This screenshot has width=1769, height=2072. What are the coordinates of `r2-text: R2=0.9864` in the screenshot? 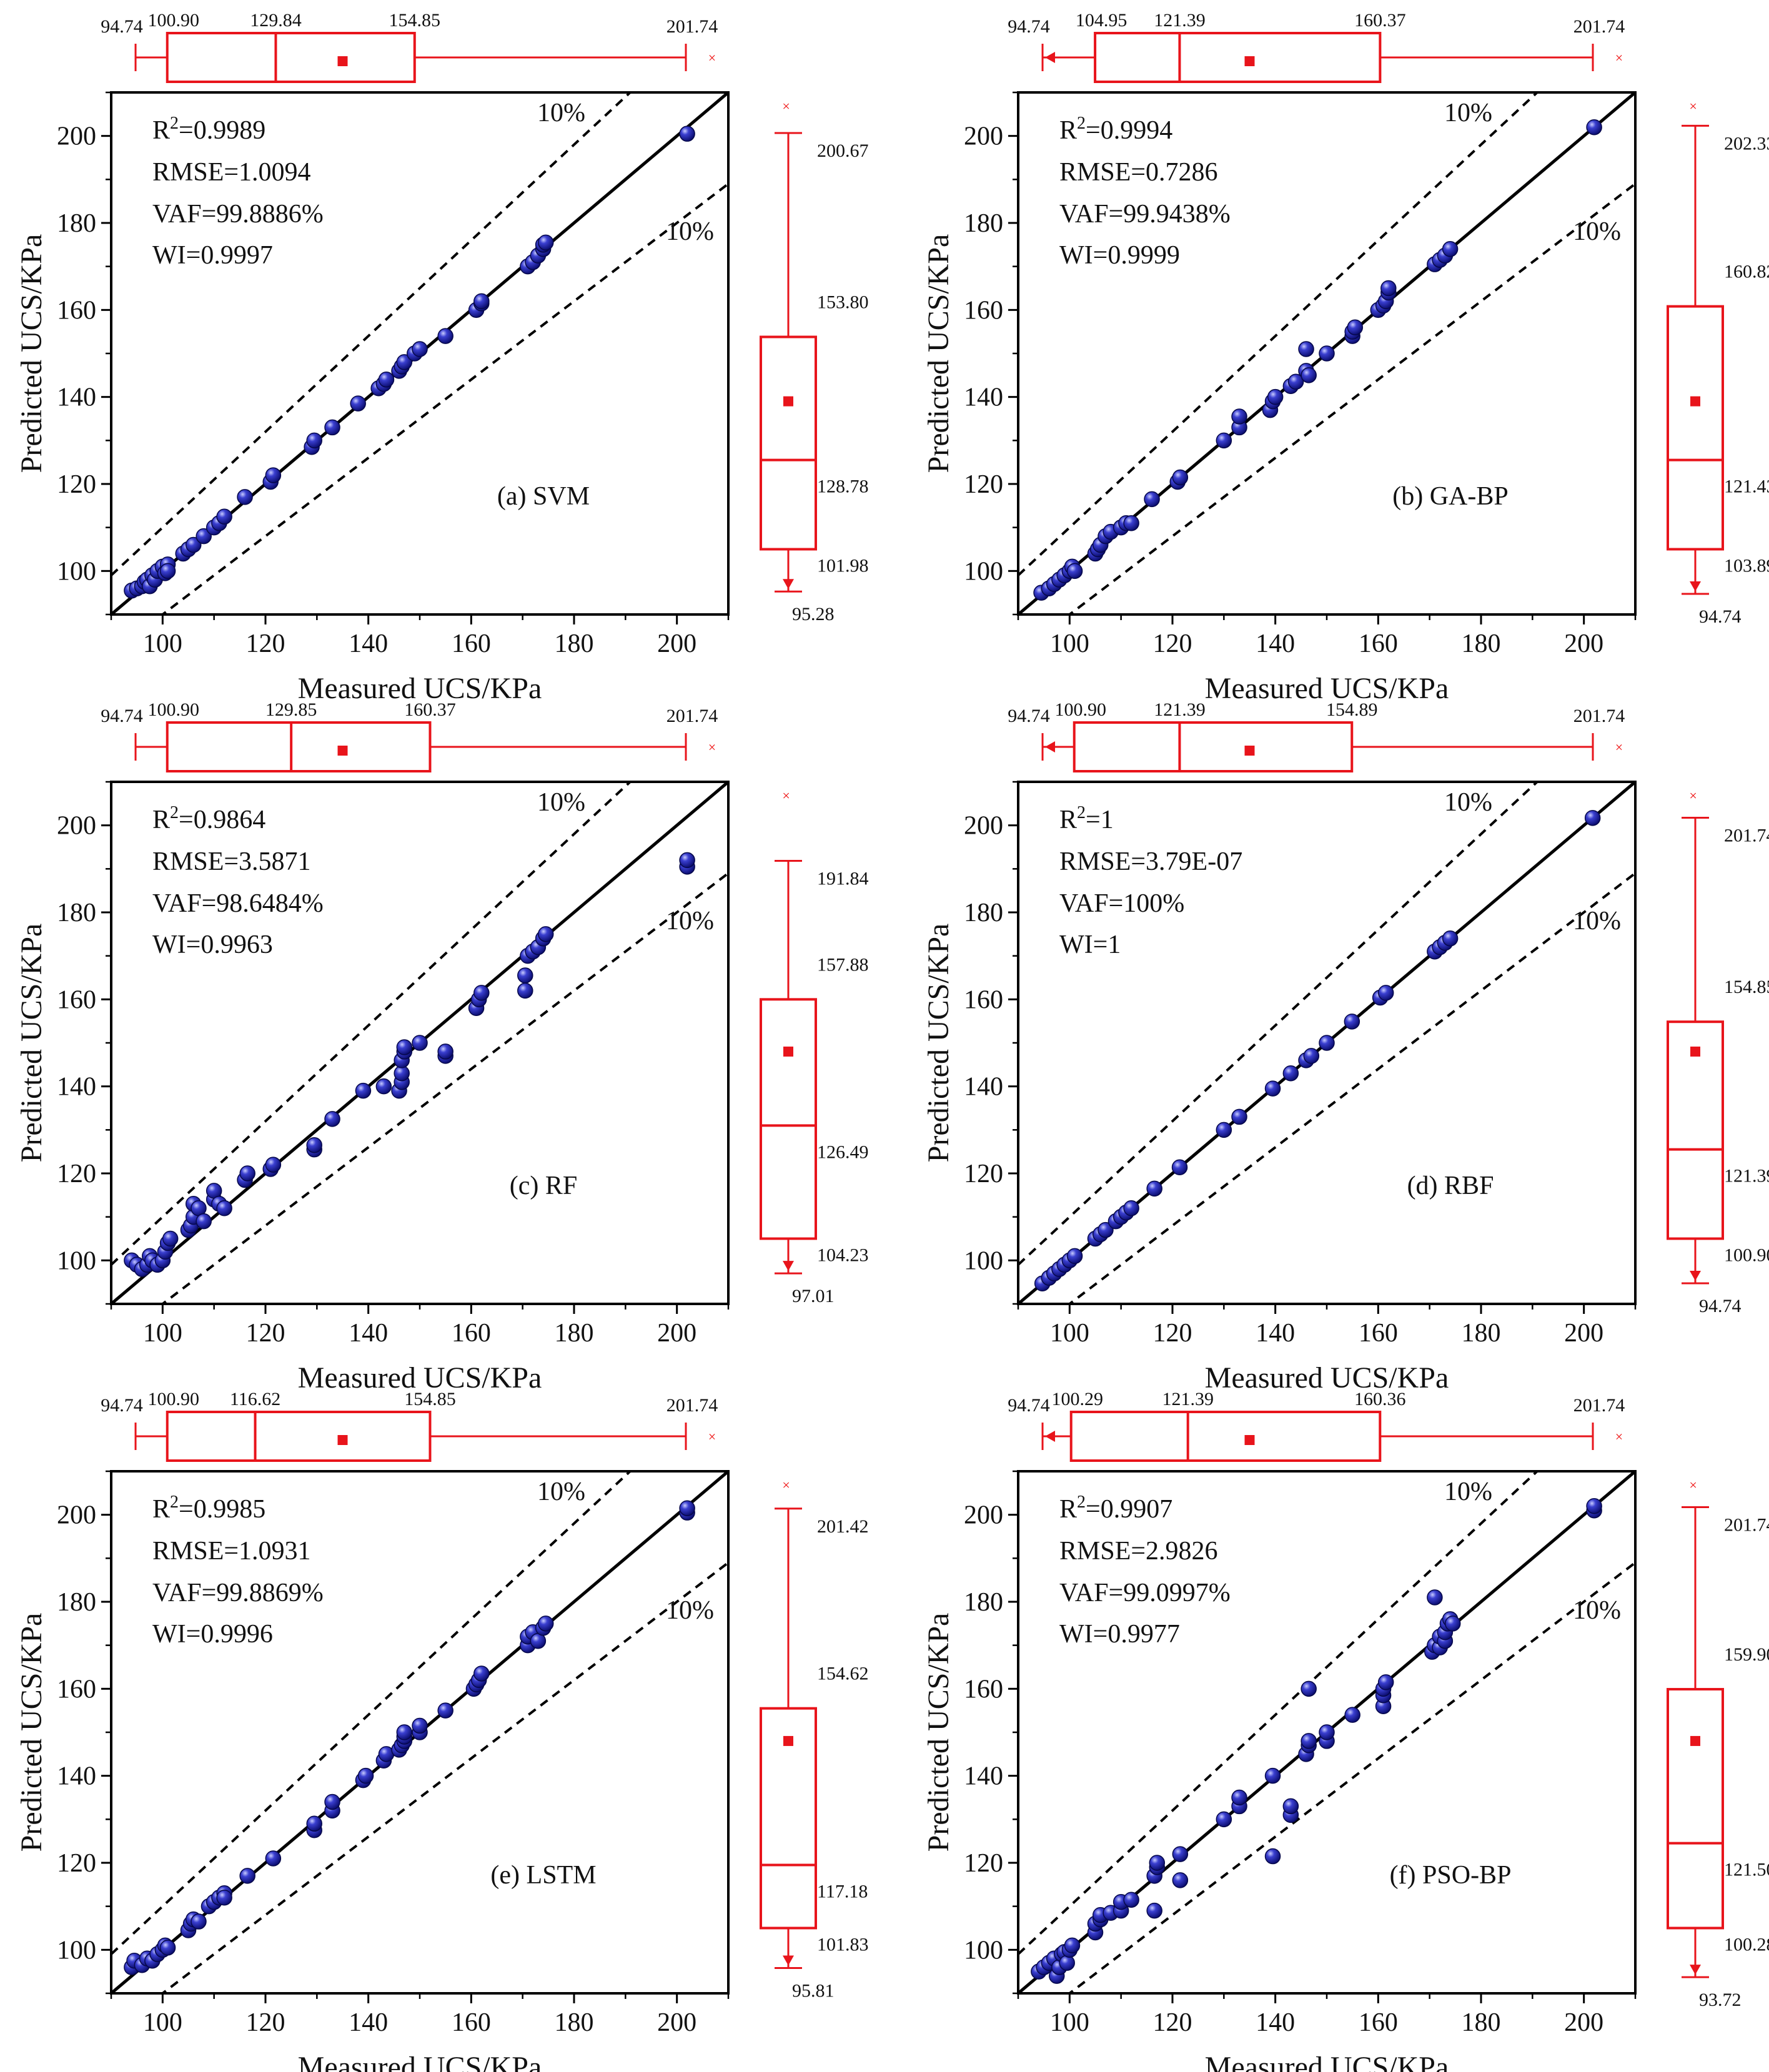 It's located at (208, 818).